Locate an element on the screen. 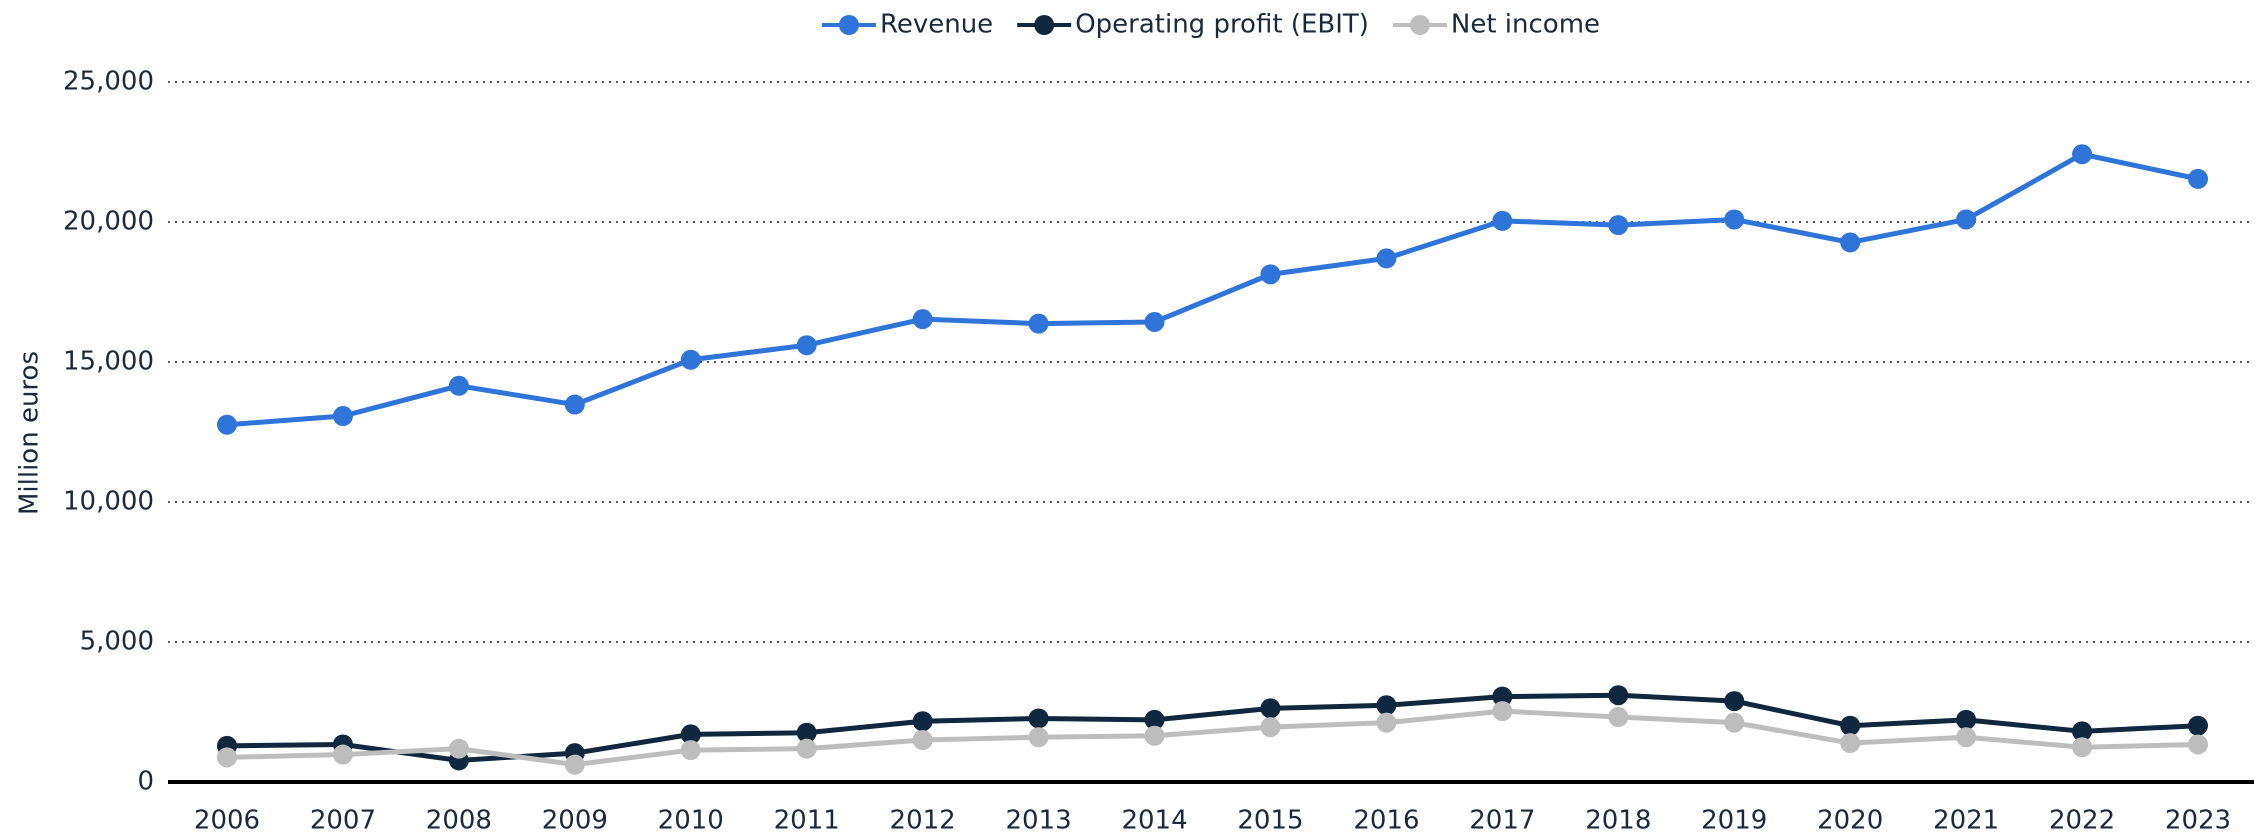  y-tick-label: 5,000 is located at coordinates (117, 642).